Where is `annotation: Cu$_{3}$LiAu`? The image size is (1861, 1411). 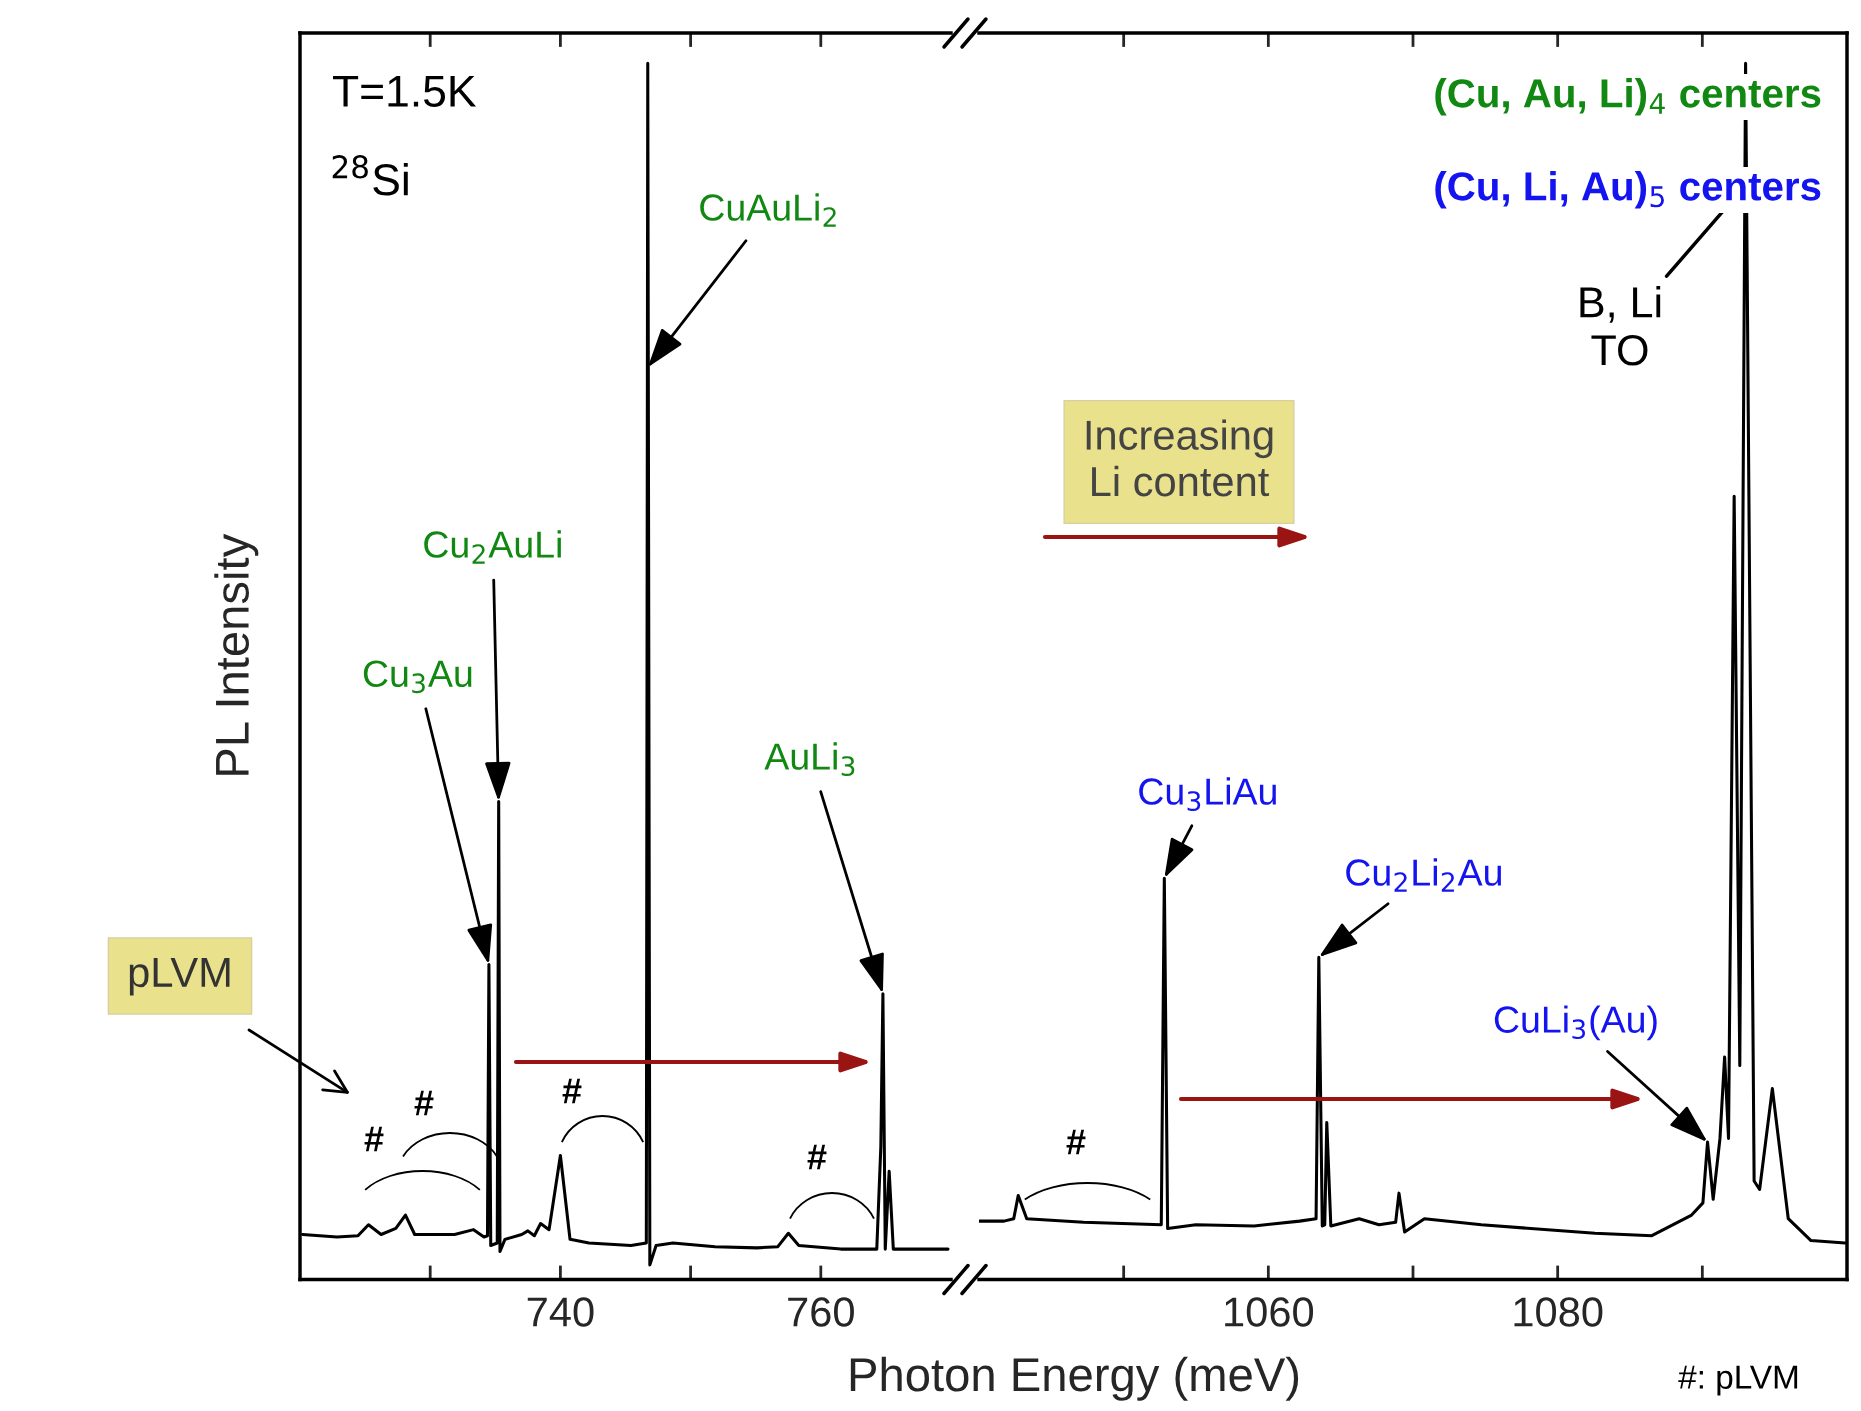
annotation: Cu$_{3}$LiAu is located at coordinates (1207, 794).